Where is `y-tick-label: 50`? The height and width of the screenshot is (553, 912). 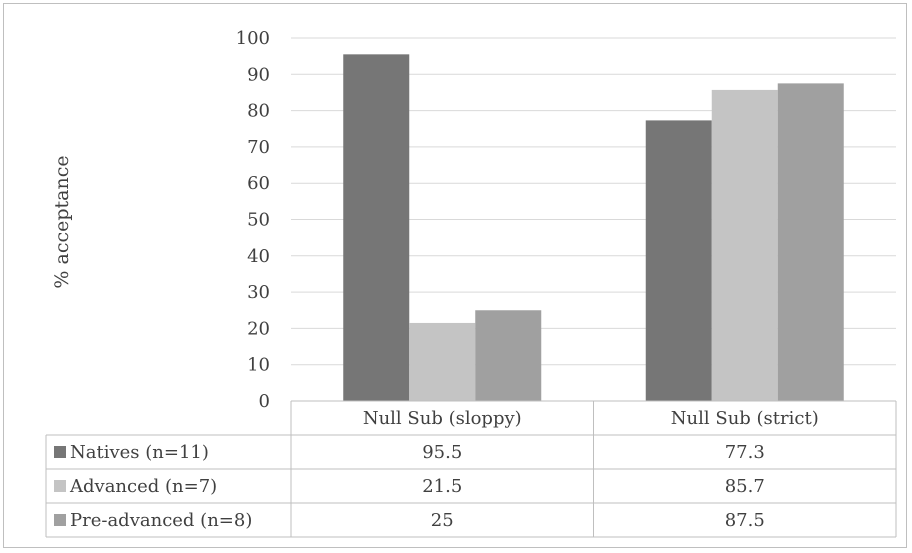 y-tick-label: 50 is located at coordinates (258, 220).